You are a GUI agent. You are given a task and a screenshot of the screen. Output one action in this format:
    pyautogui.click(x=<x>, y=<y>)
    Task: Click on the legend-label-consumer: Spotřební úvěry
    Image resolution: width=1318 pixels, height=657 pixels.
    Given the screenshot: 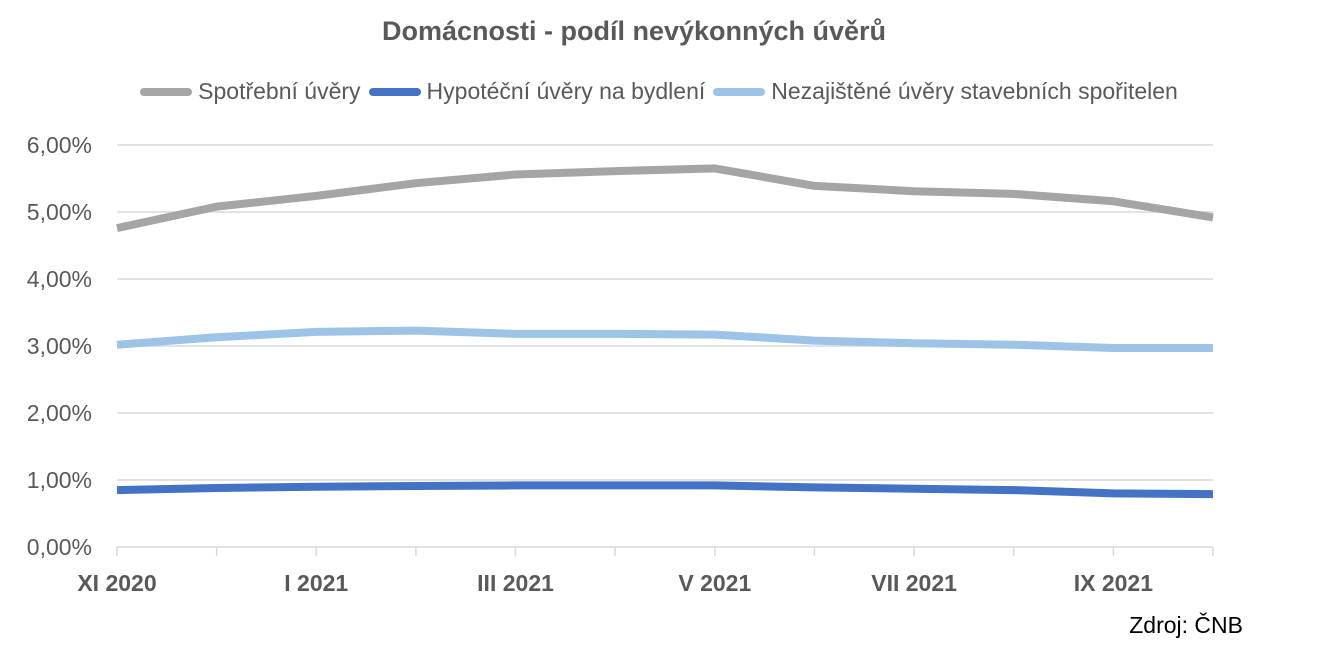 What is the action you would take?
    pyautogui.click(x=279, y=91)
    